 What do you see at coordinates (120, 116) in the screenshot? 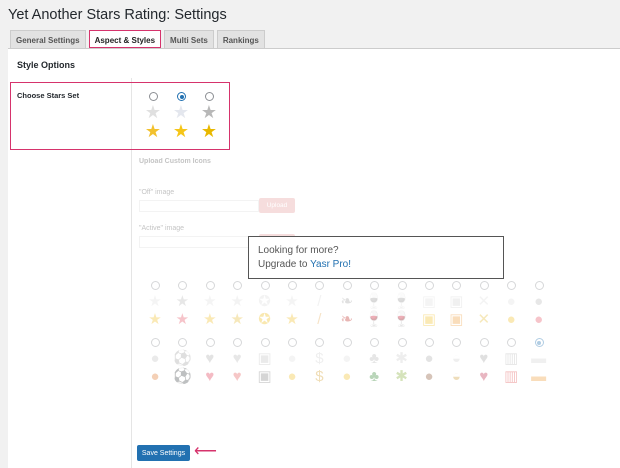
I see `highlight-box` at bounding box center [120, 116].